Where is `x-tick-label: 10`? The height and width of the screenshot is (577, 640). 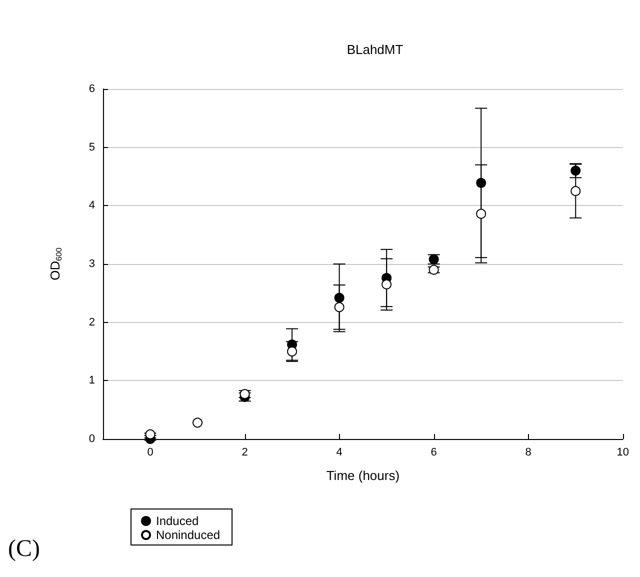 x-tick-label: 10 is located at coordinates (623, 452).